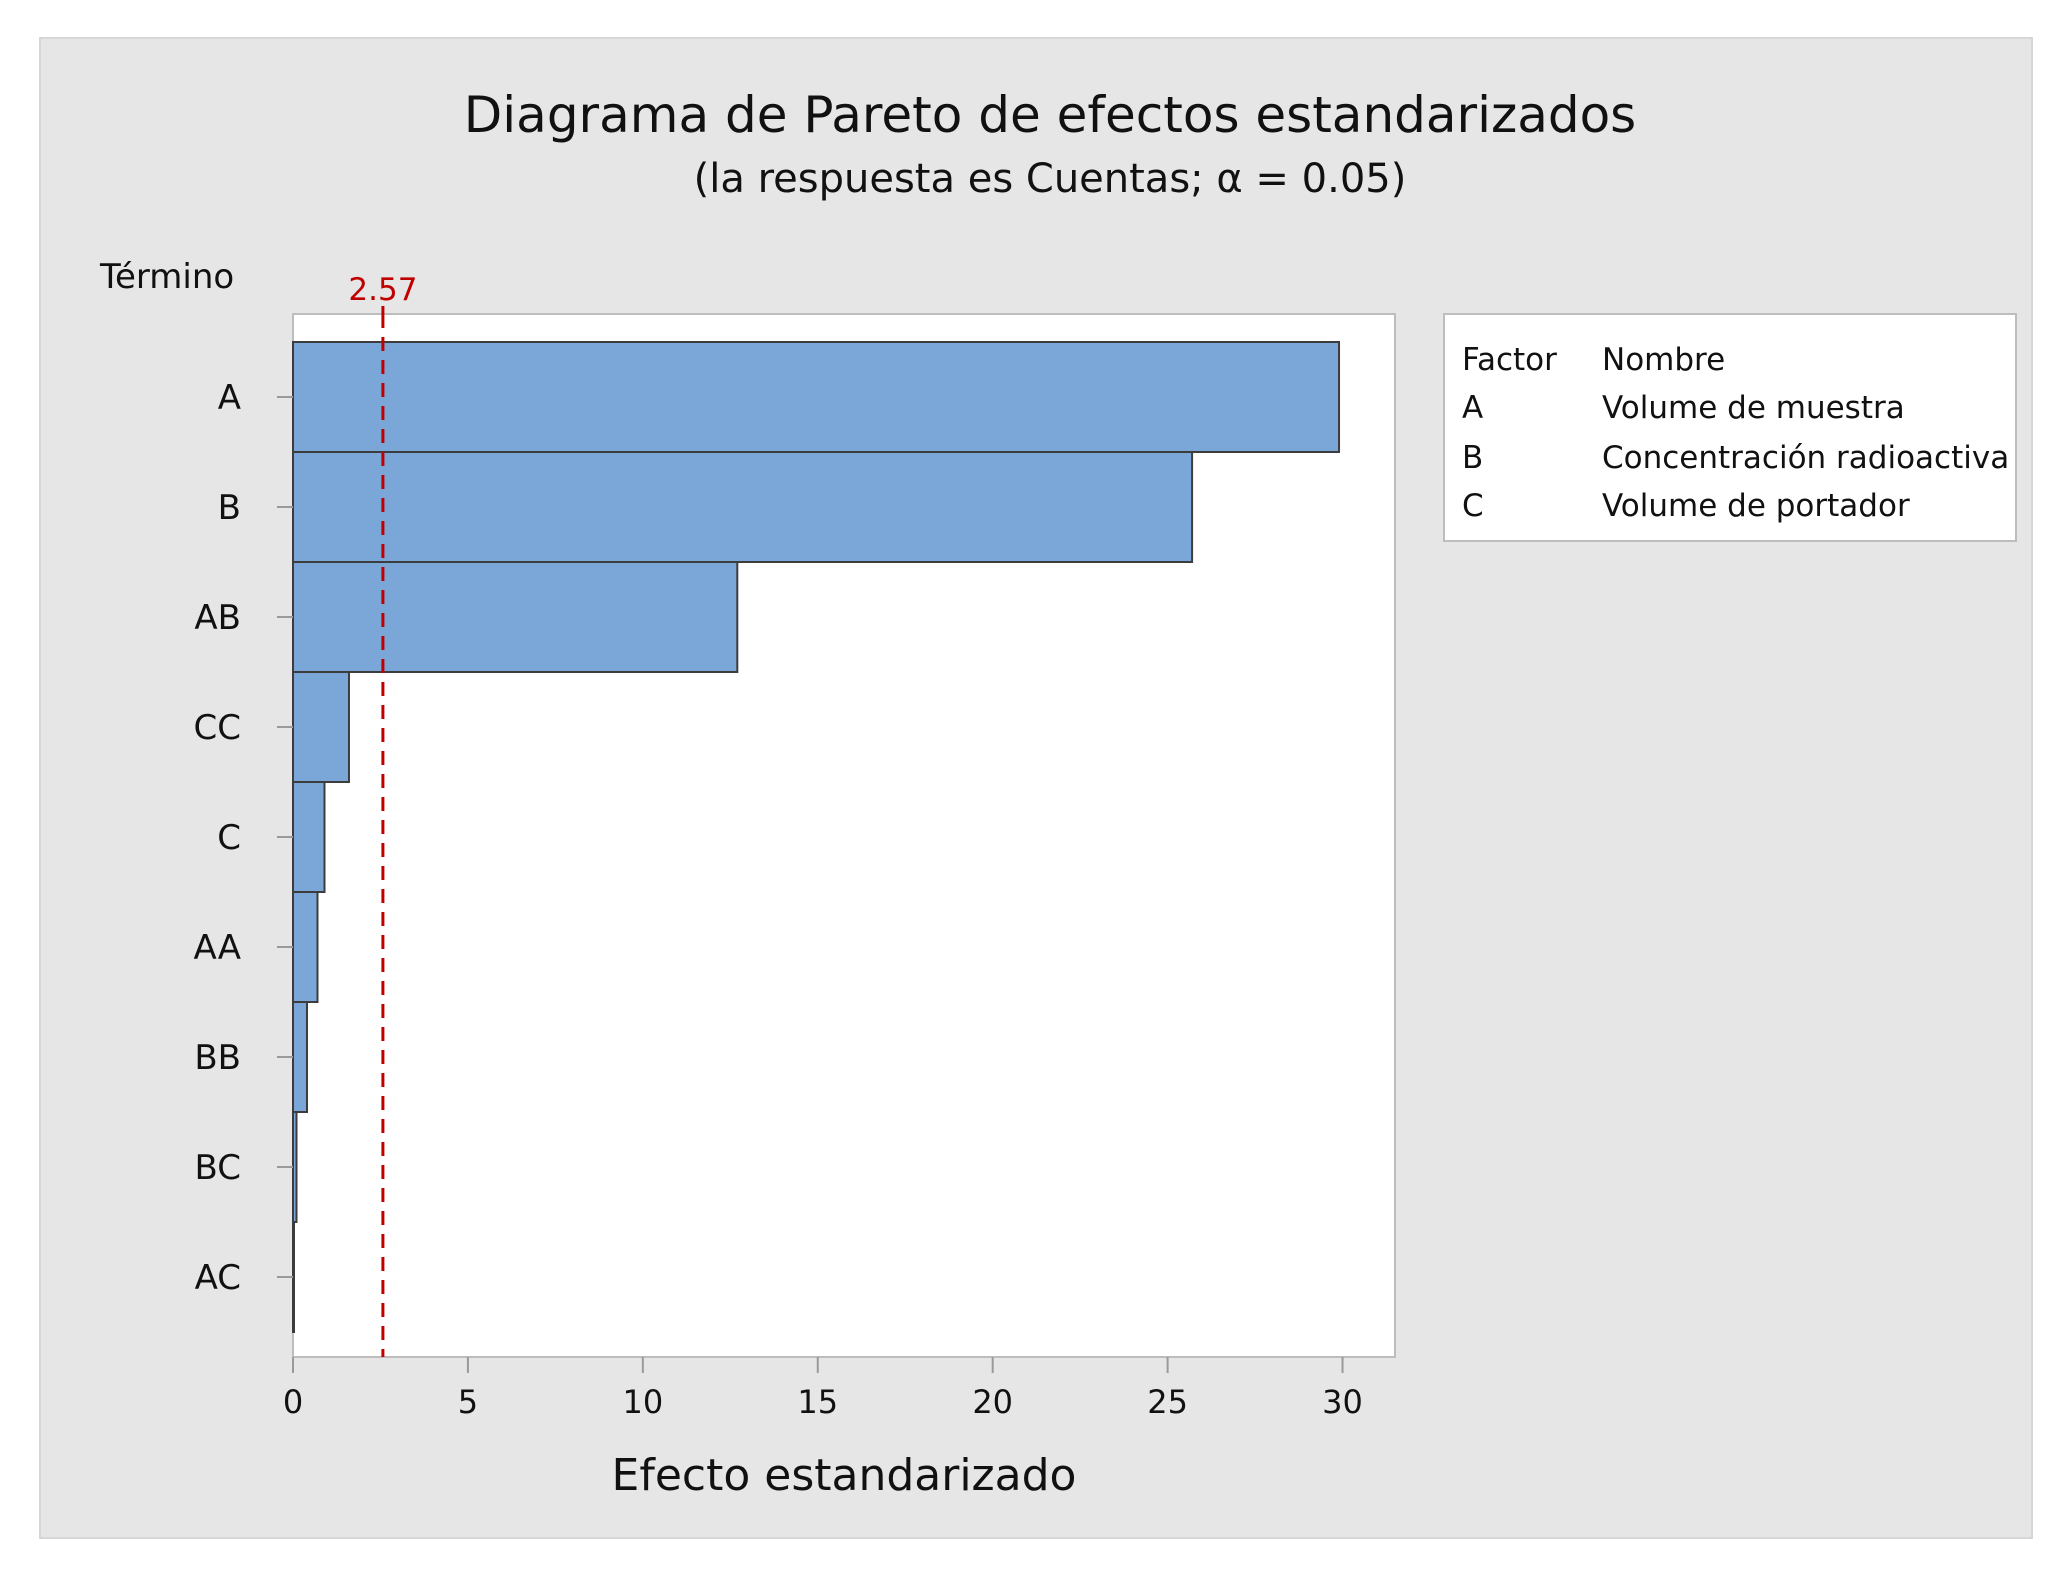  What do you see at coordinates (217, 948) in the screenshot?
I see `y-tick-label-aa: AA` at bounding box center [217, 948].